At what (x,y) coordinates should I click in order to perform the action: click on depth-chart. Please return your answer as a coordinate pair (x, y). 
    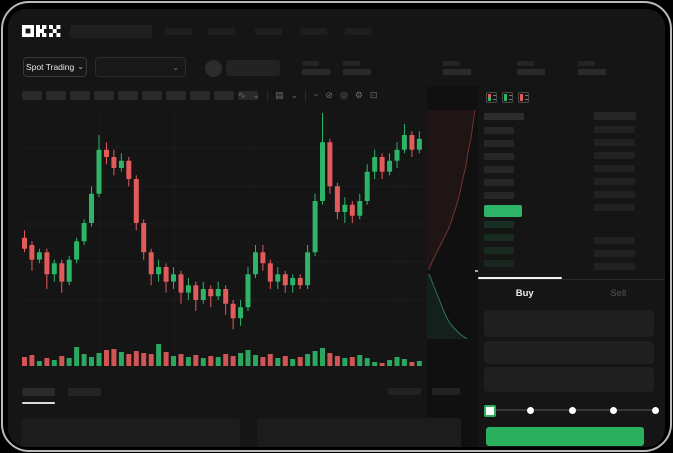
    Looking at the image, I should click on (452, 223).